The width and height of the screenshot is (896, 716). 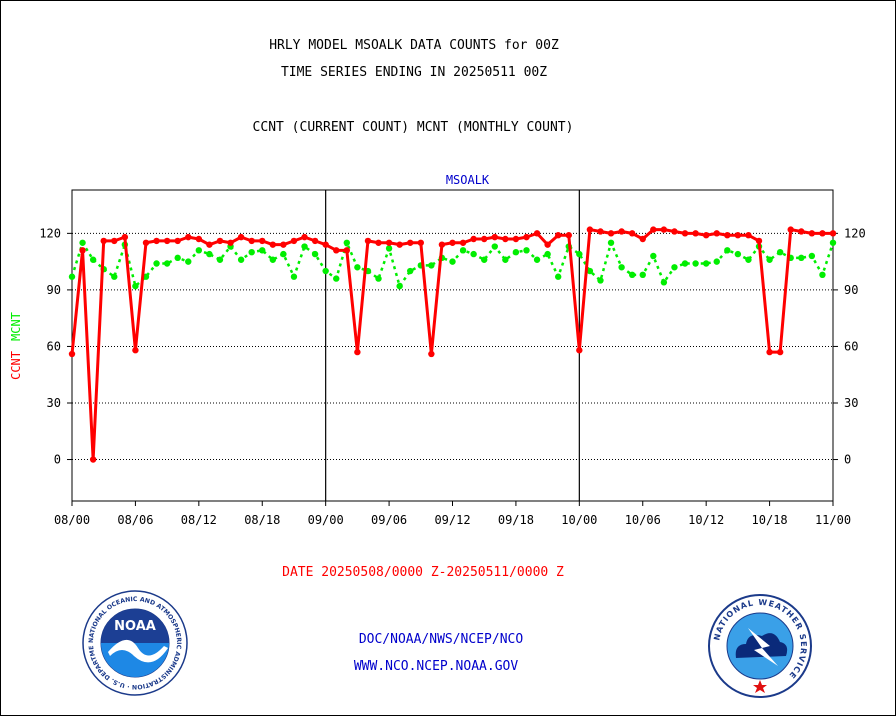 I want to click on y-tick-label-left: 30, so click(x=54, y=403).